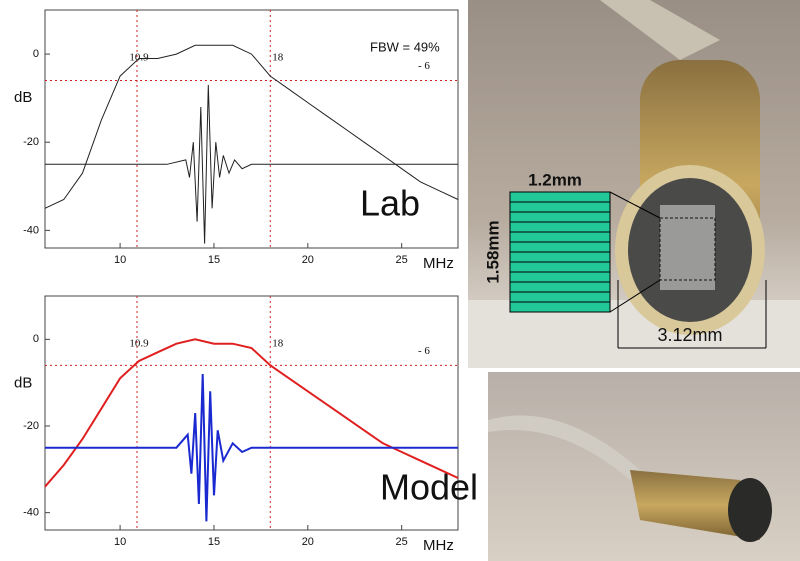  Describe the element at coordinates (405, 46) in the screenshot. I see `annotation: FBW = 49%` at that location.